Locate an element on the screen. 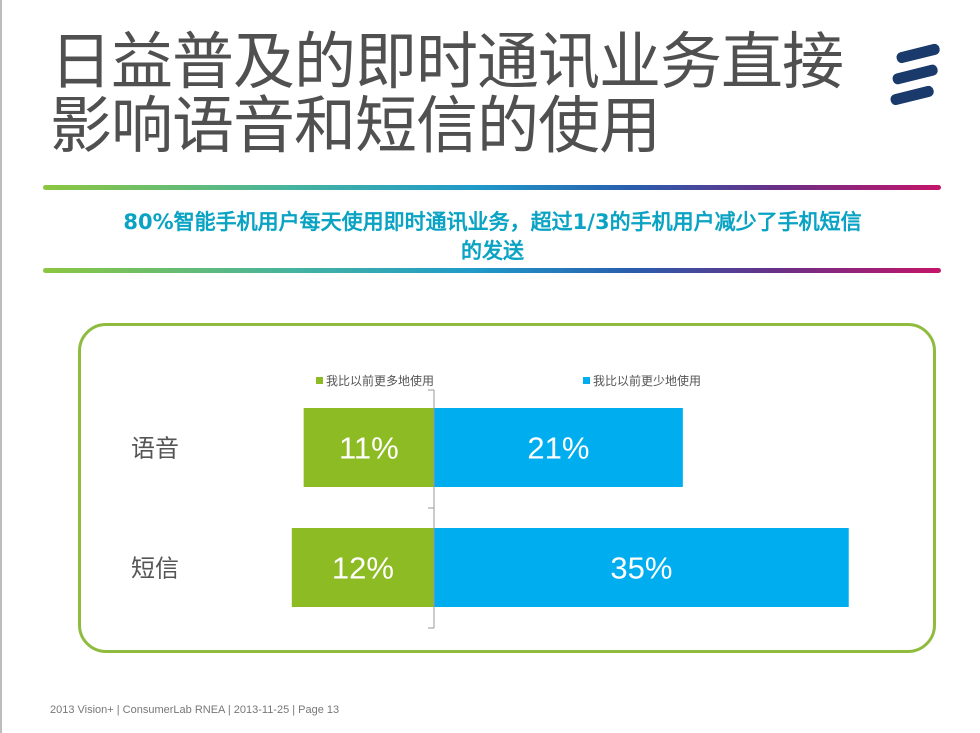 This screenshot has width=980, height=733. data-label-less-1: 21% is located at coordinates (558, 448).